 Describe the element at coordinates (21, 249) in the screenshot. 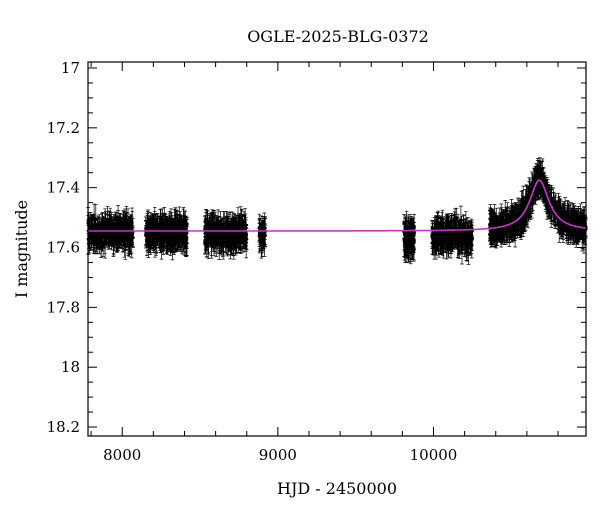

I see `y-axis-label: I magnitude` at that location.